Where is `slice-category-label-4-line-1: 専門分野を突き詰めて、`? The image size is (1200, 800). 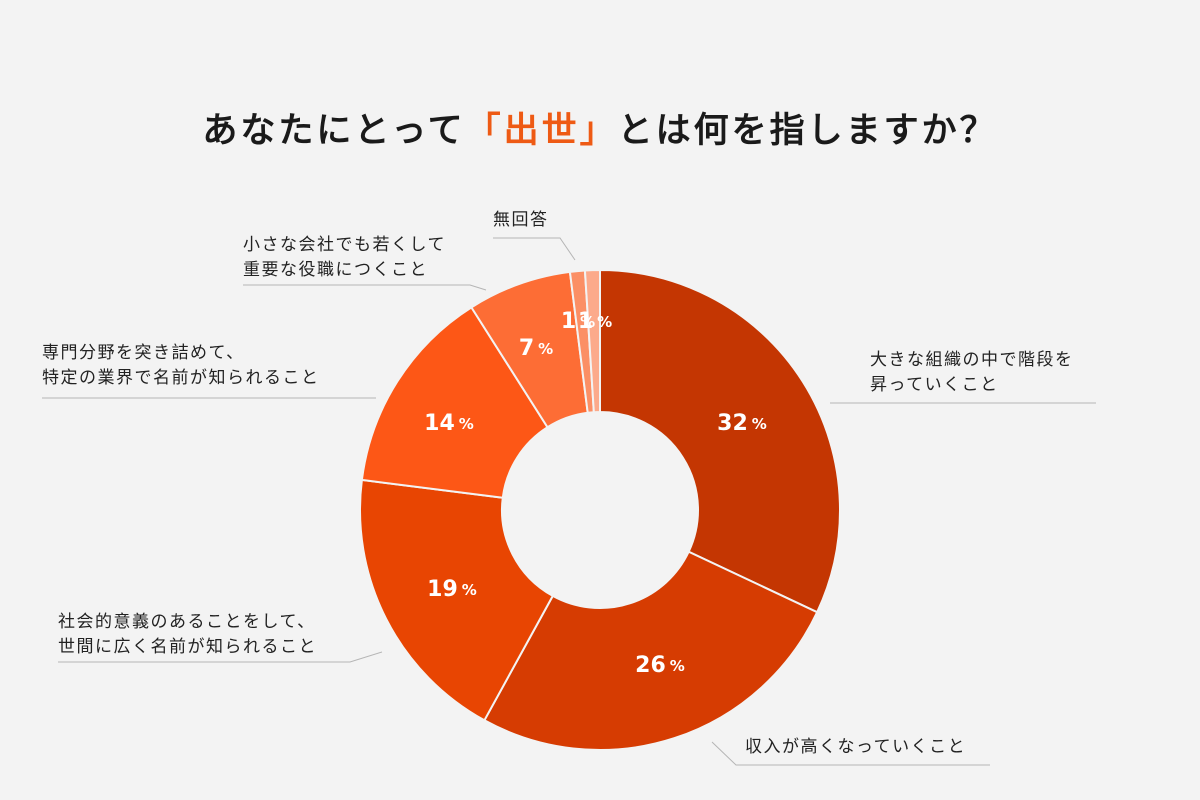
slice-category-label-4-line-1: 専門分野を突き詰めて、 is located at coordinates (143, 353).